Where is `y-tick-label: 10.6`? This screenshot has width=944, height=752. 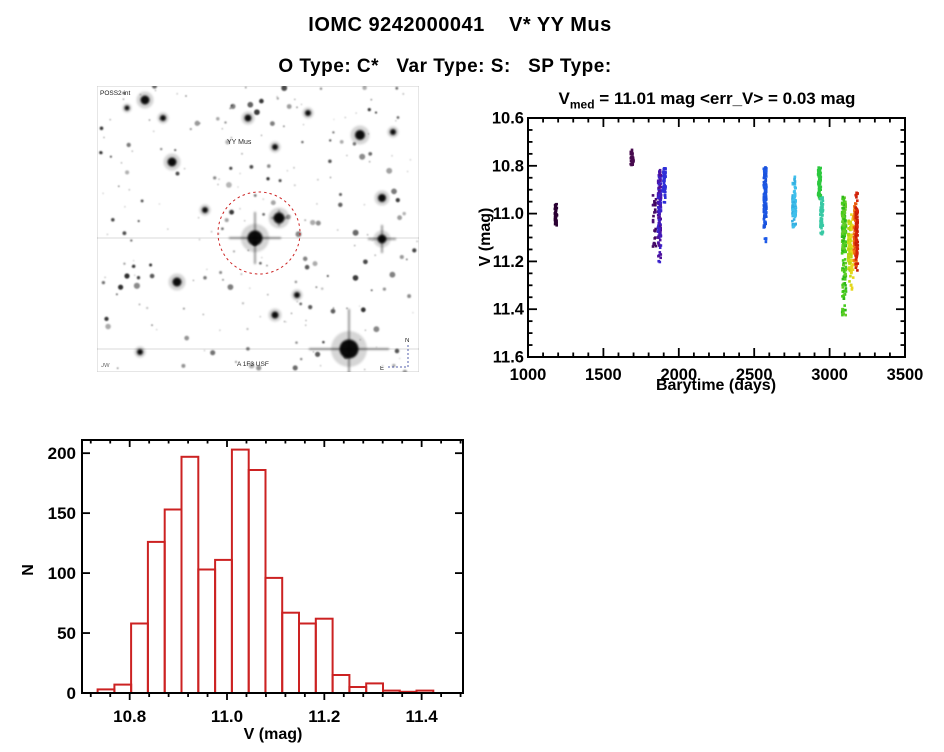 y-tick-label: 10.6 is located at coordinates (508, 119).